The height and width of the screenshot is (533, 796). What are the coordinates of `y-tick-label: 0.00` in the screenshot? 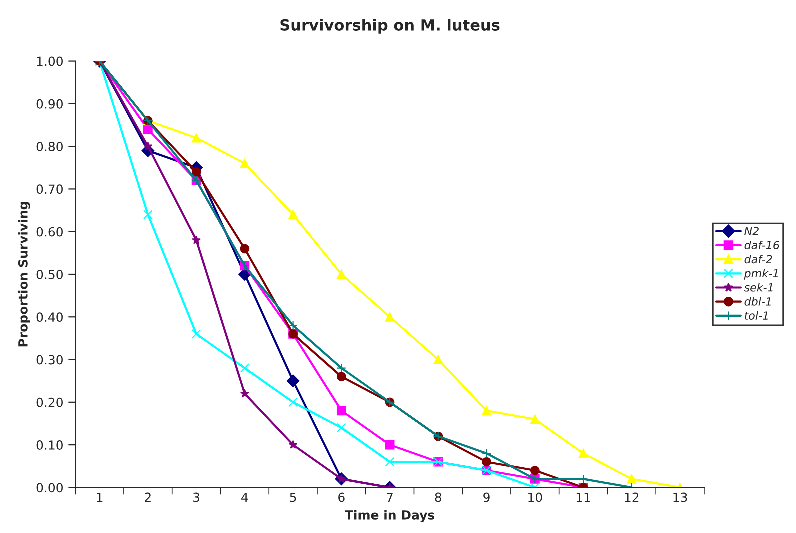 It's located at (49, 488).